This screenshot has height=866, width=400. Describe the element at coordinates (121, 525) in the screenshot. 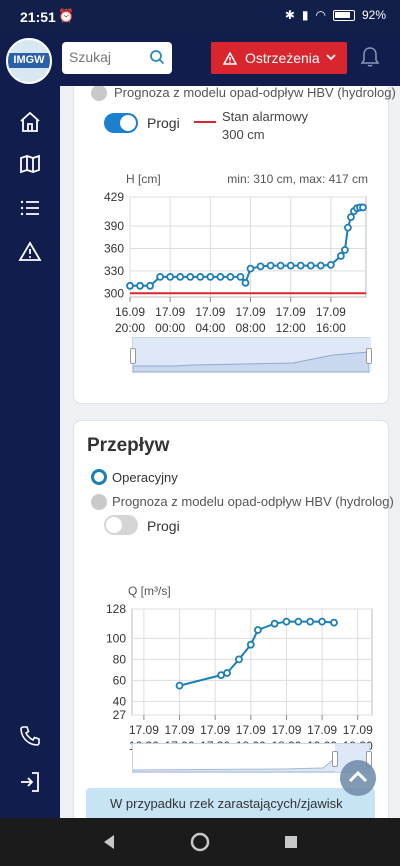

I see `flow-thresholds-toggle` at that location.